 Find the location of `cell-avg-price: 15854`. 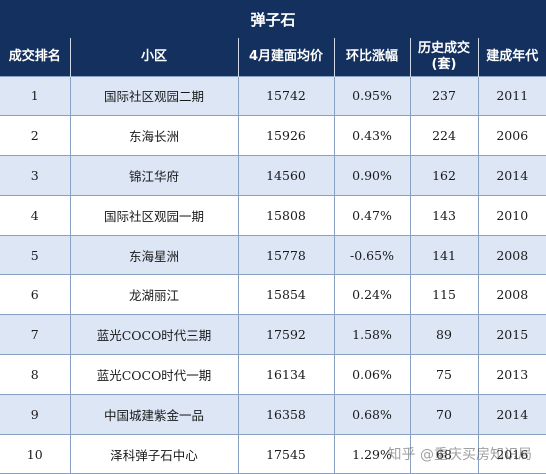

cell-avg-price: 15854 is located at coordinates (286, 295).